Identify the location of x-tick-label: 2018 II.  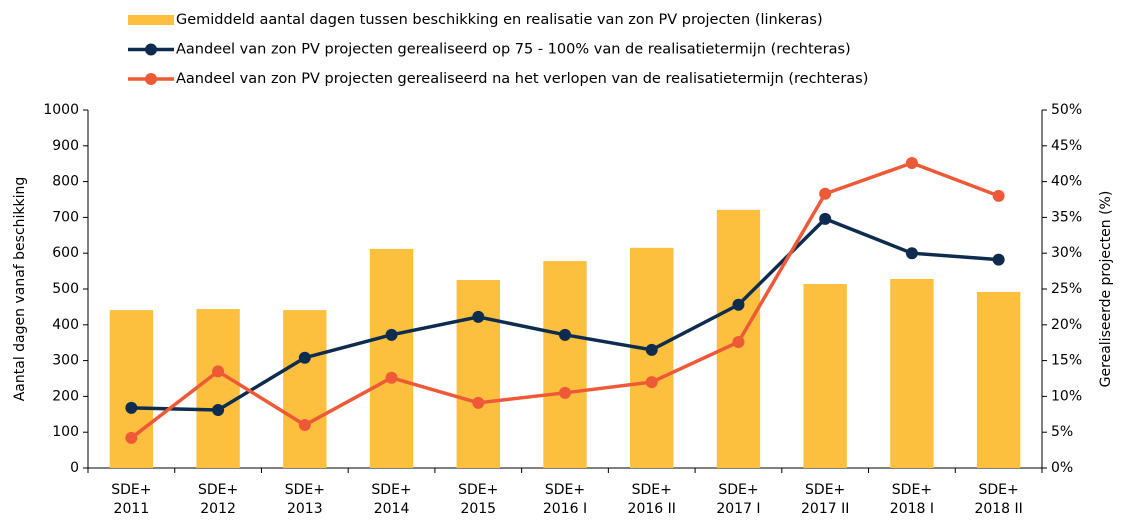
(998, 509).